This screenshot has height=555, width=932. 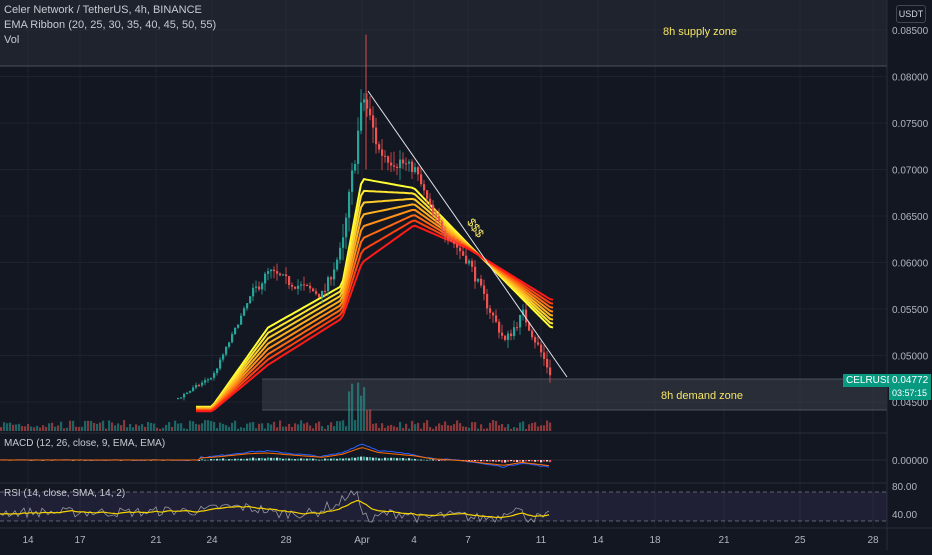 I want to click on volume-legend: Vol, so click(x=12, y=40).